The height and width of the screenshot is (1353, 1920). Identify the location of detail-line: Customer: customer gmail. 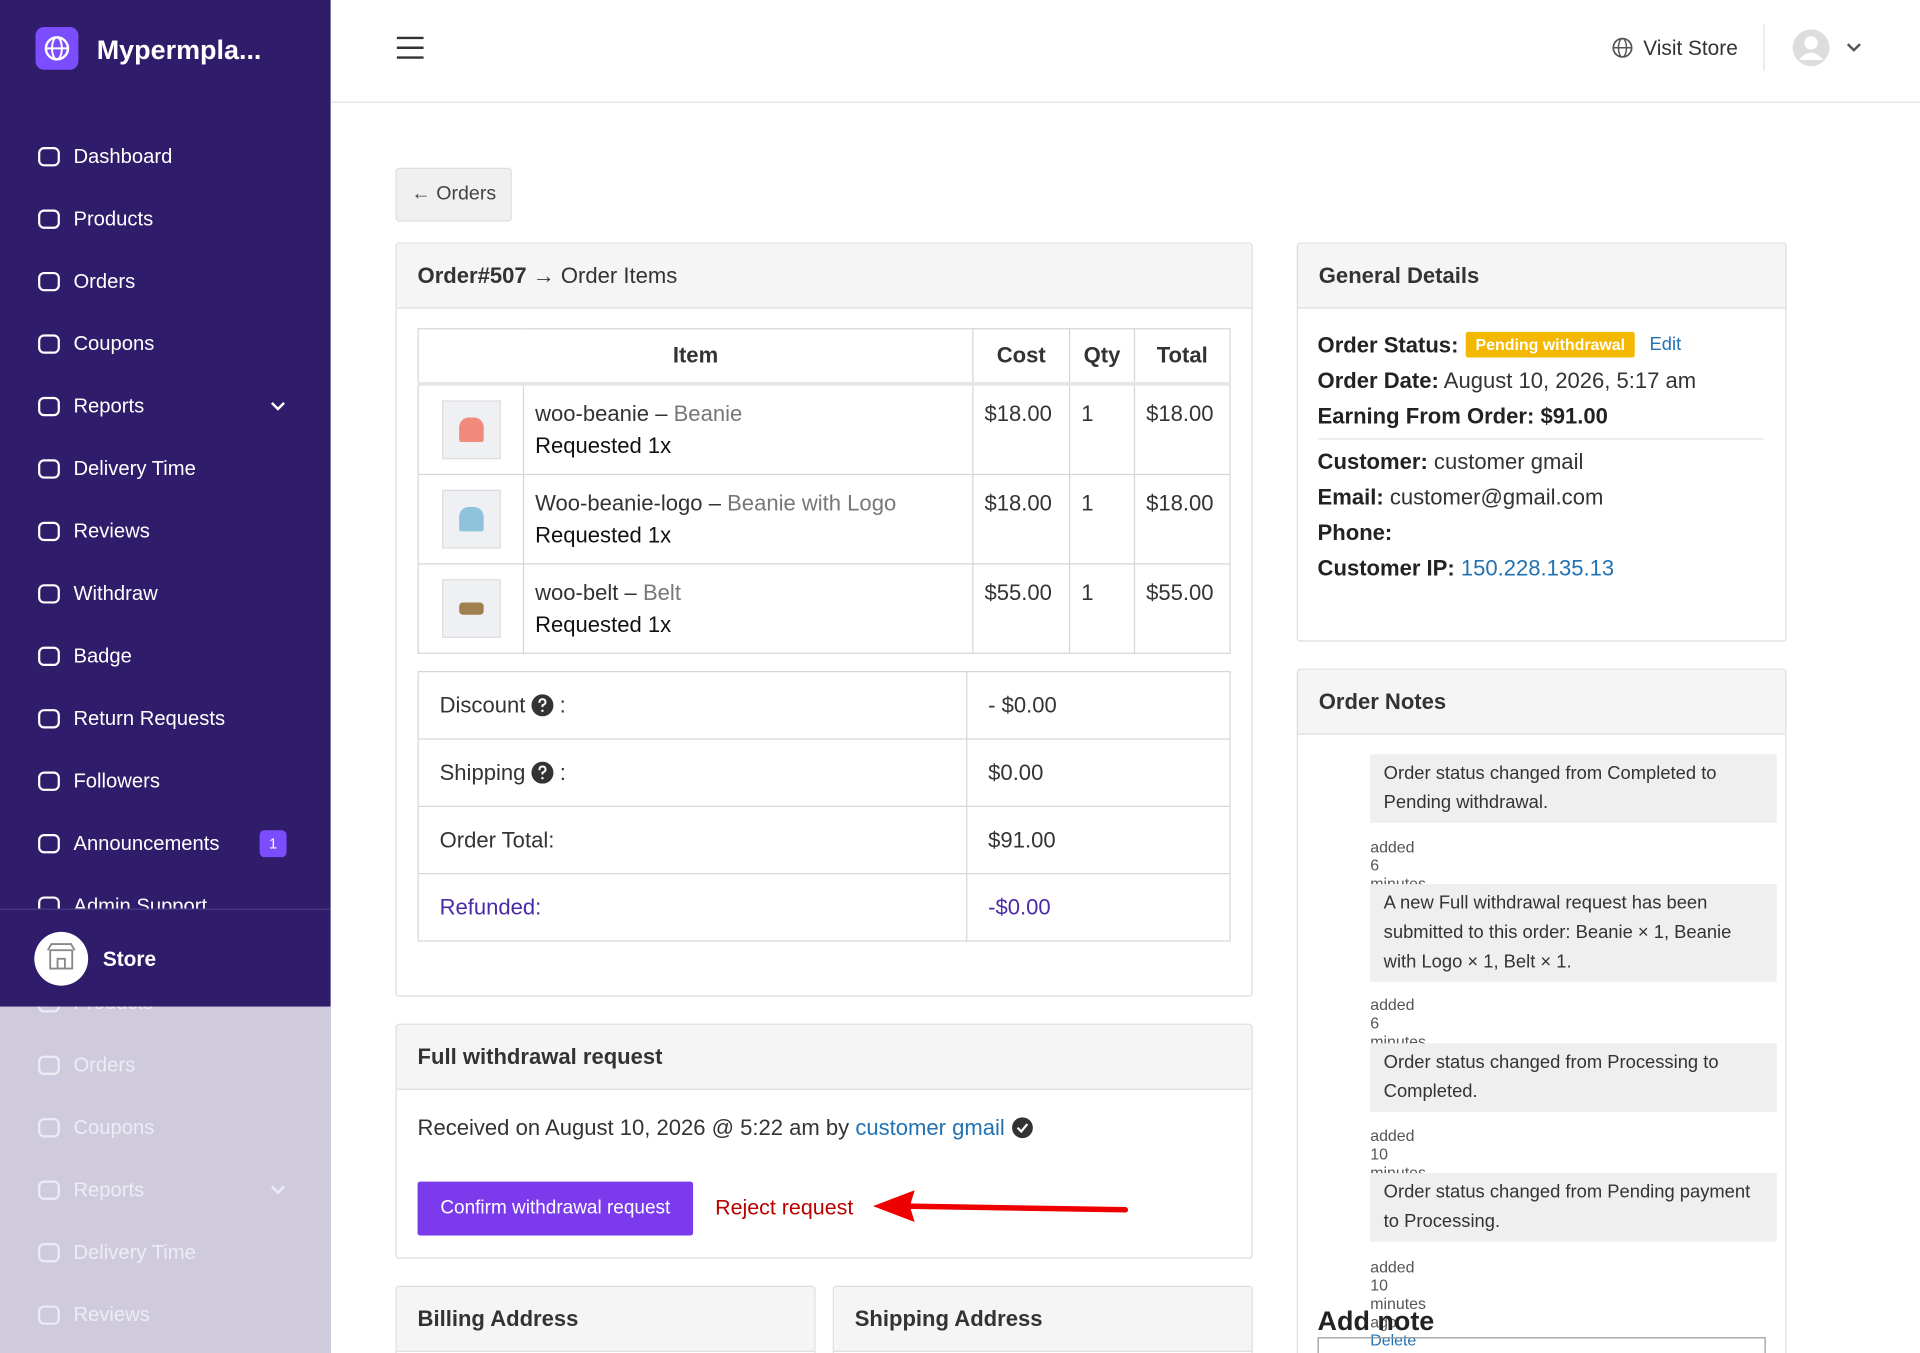
(1451, 462).